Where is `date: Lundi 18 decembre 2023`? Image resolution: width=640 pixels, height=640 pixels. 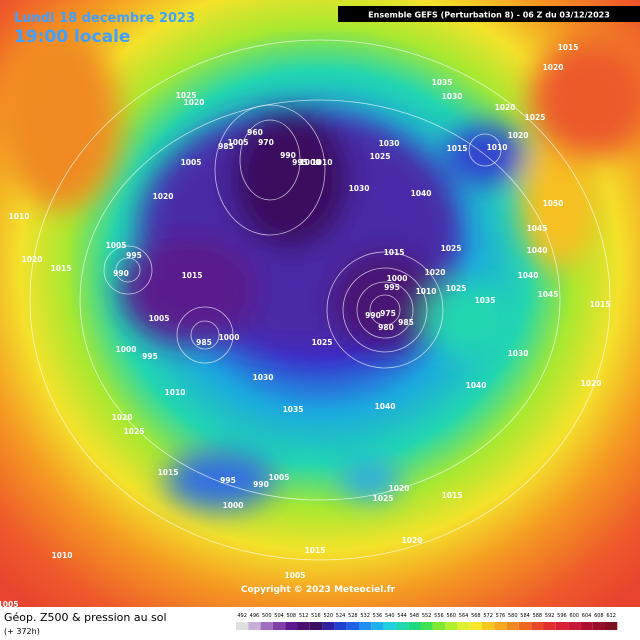
date: Lundi 18 decembre 2023 is located at coordinates (104, 18).